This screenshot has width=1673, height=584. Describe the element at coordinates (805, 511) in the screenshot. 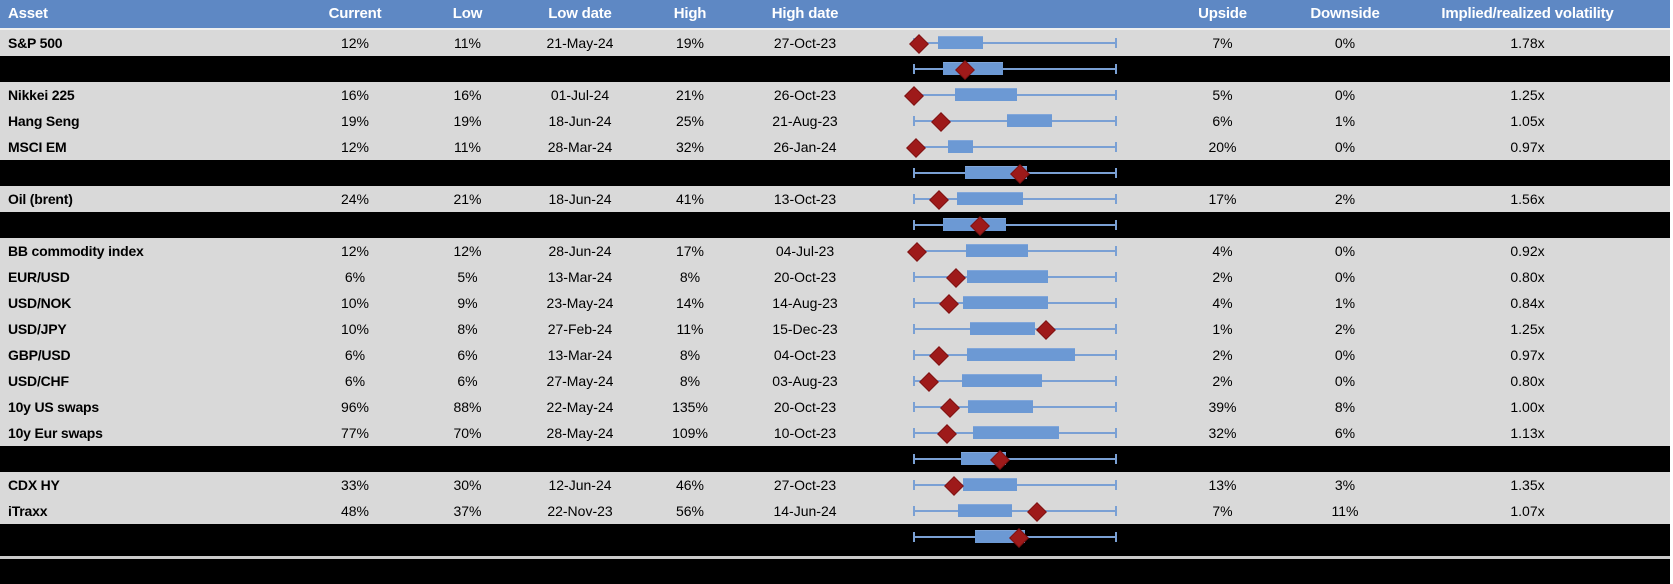

I see `high-date: 14-Jun-24` at that location.